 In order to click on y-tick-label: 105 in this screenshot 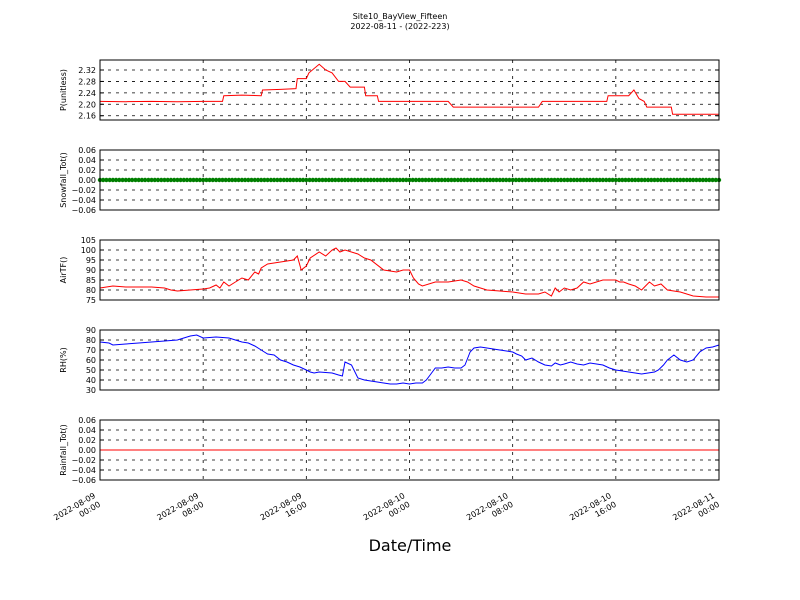, I will do `click(88, 240)`.